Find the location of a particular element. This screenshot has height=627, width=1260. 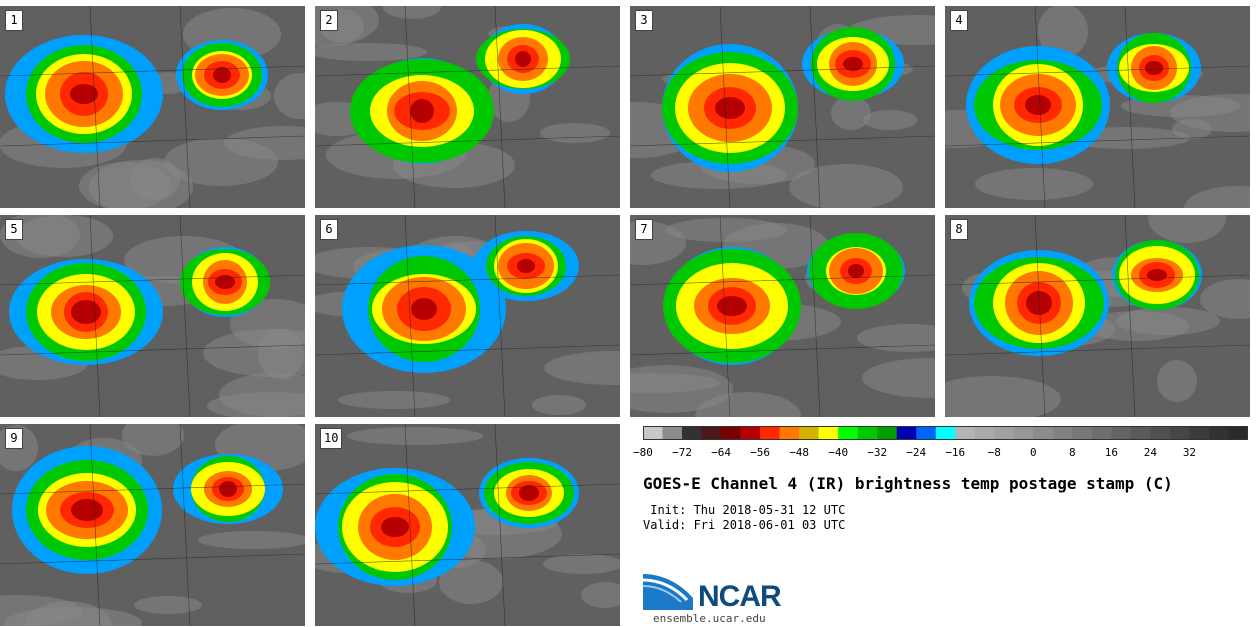

panel-number-label: 6 is located at coordinates (329, 229).